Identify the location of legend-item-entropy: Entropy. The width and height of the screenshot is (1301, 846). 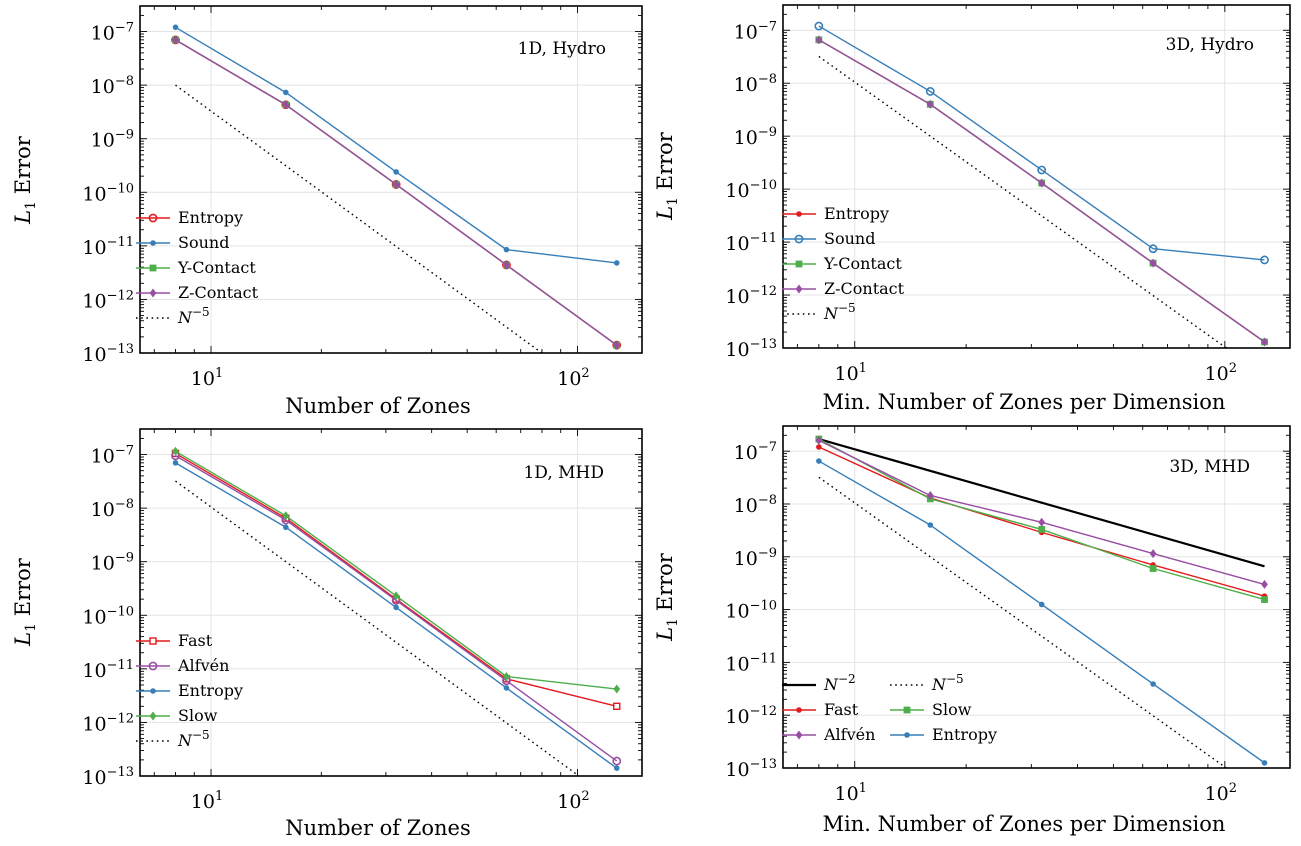
(189, 690).